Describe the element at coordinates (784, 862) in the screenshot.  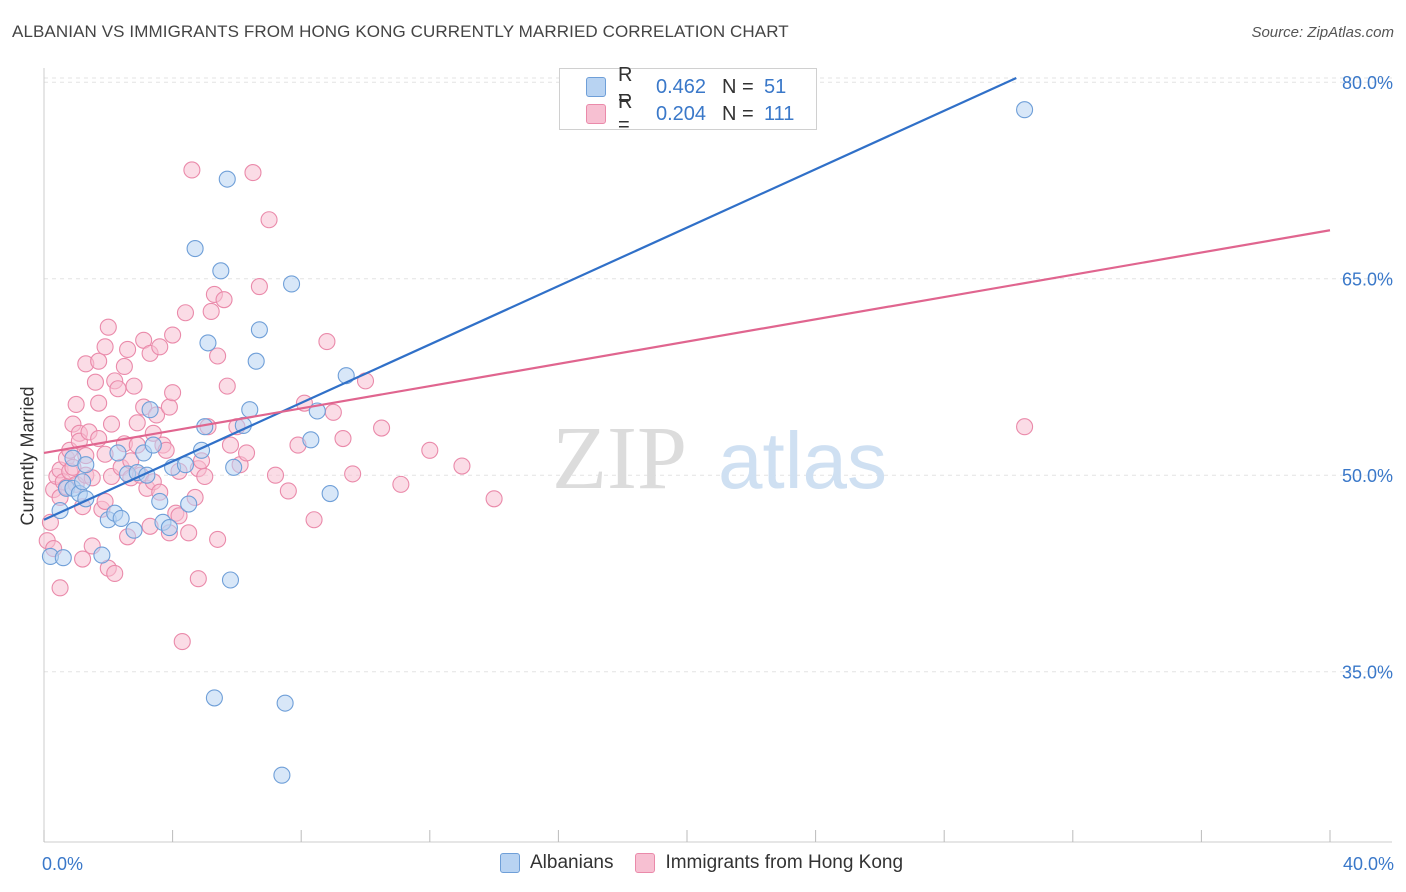
I see `legend-label: Immigrants from Hong Kong` at that location.